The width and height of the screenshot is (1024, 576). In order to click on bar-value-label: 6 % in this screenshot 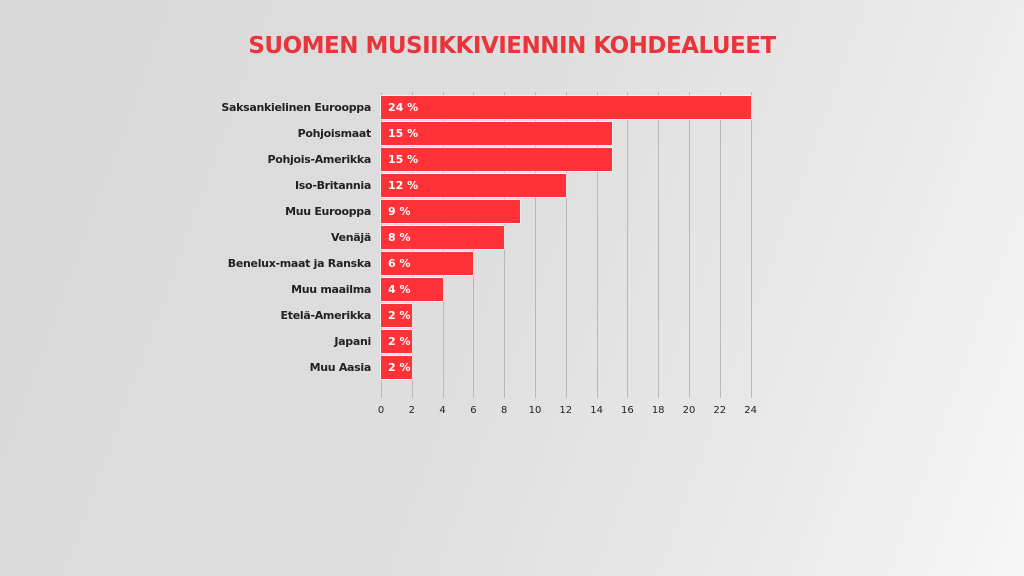, I will do `click(399, 263)`.